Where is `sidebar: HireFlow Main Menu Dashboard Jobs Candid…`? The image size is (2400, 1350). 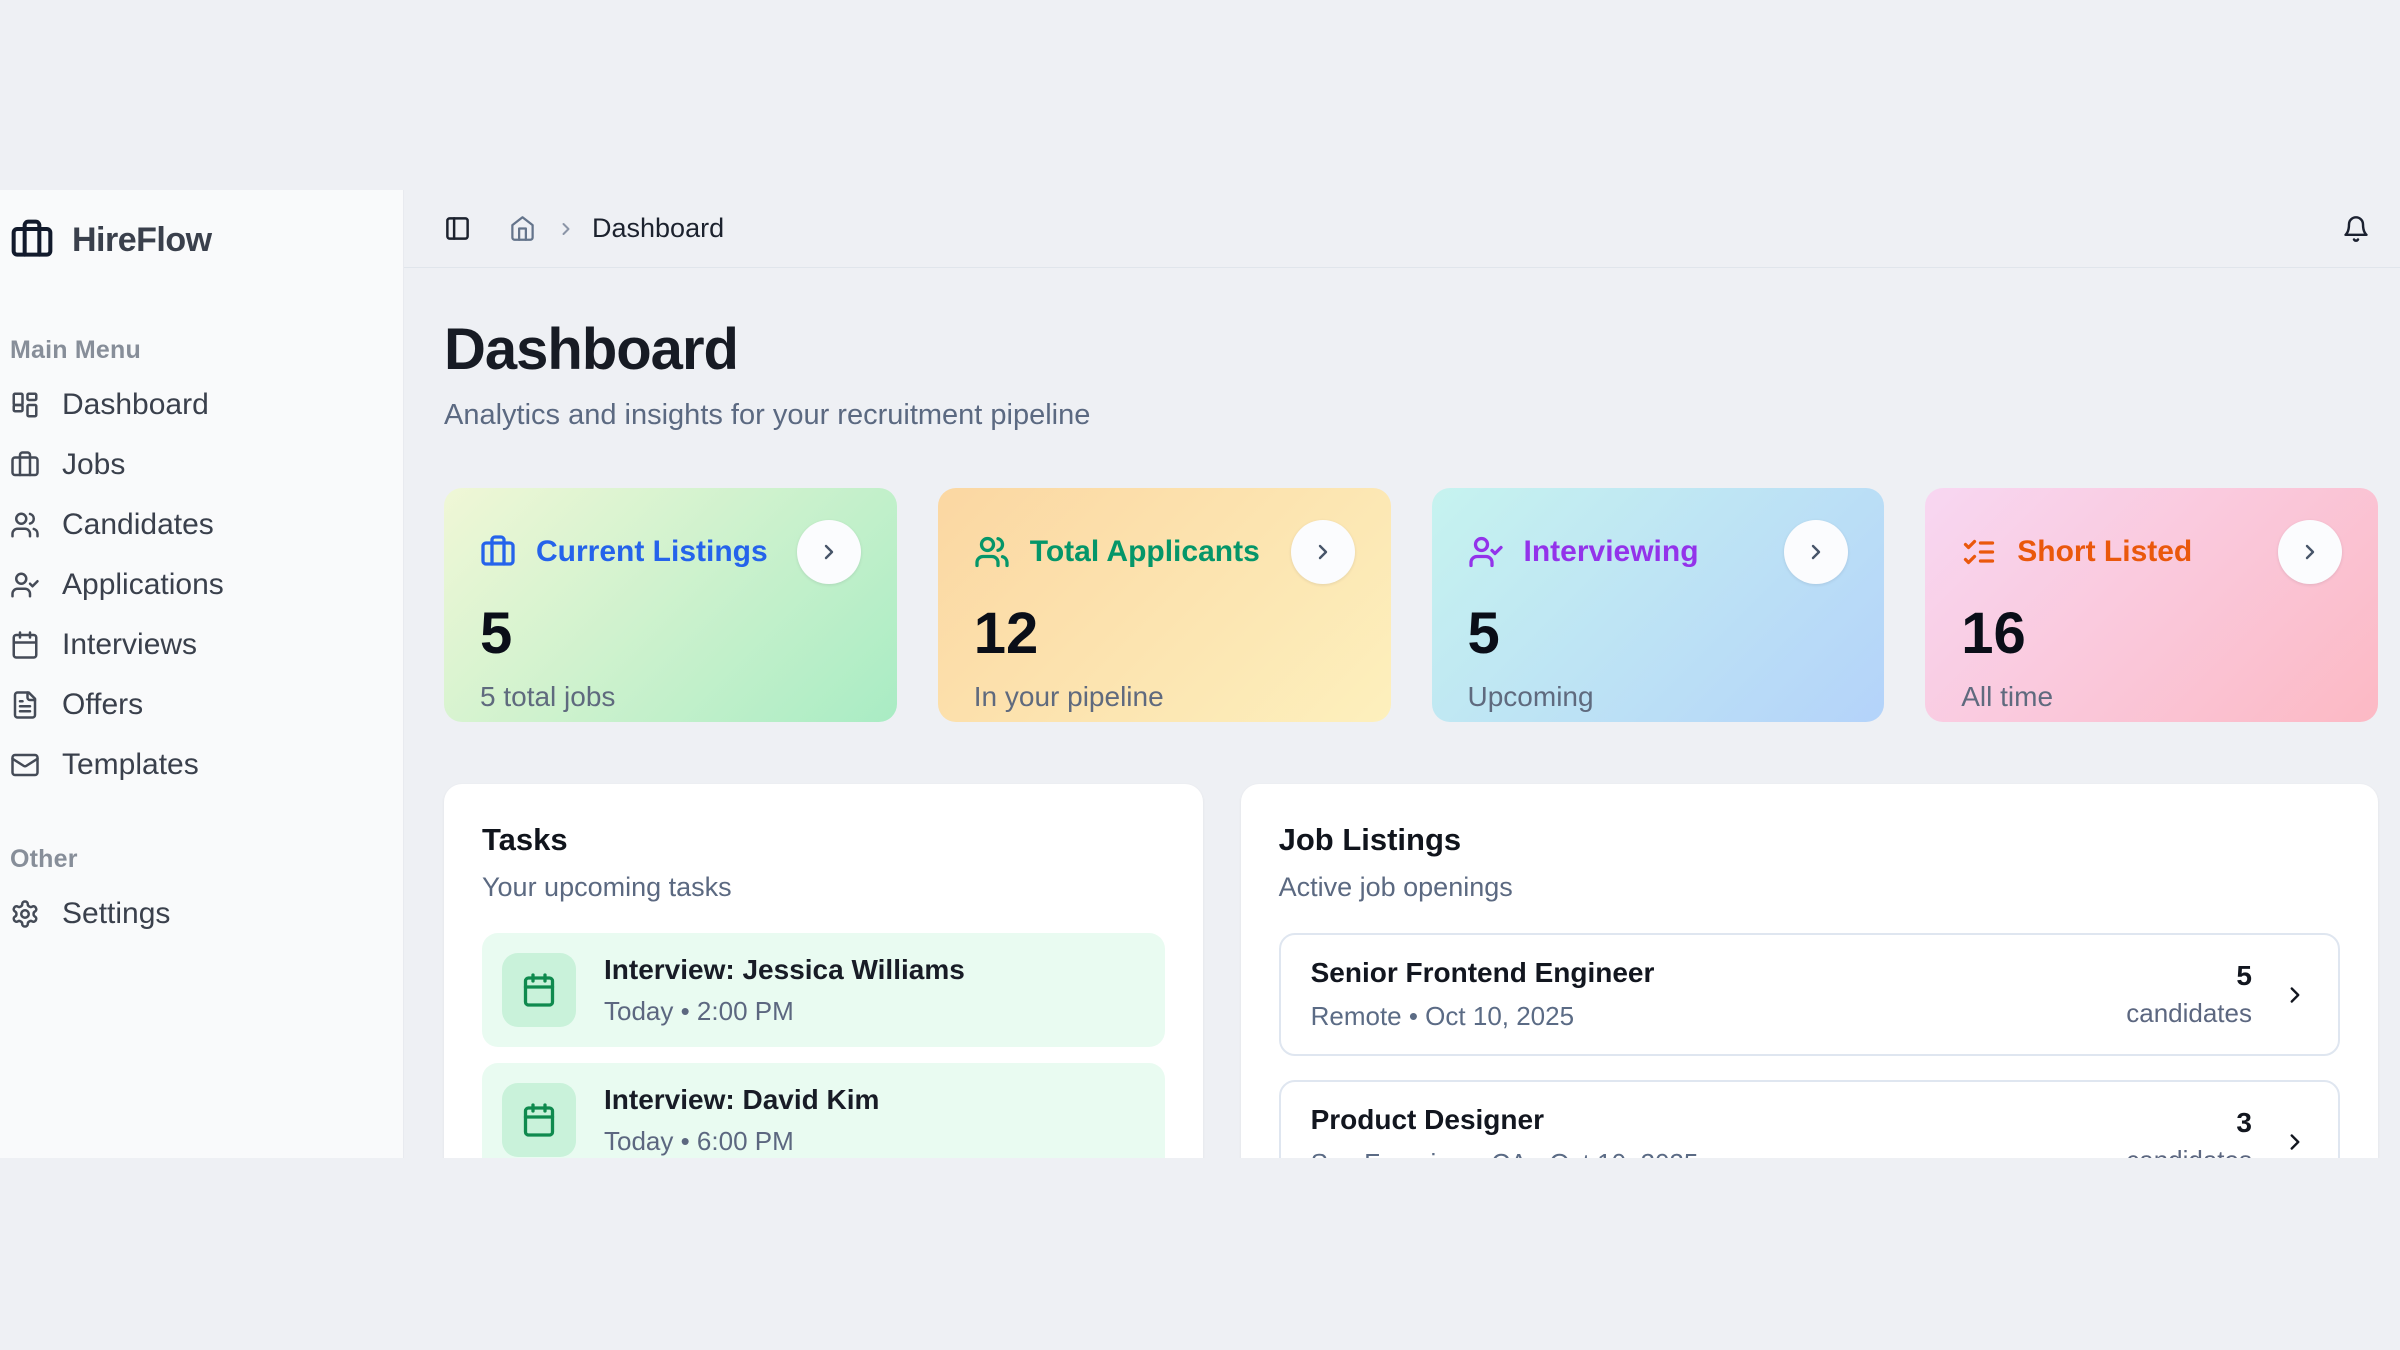 sidebar: HireFlow Main Menu Dashboard Jobs Candid… is located at coordinates (202, 674).